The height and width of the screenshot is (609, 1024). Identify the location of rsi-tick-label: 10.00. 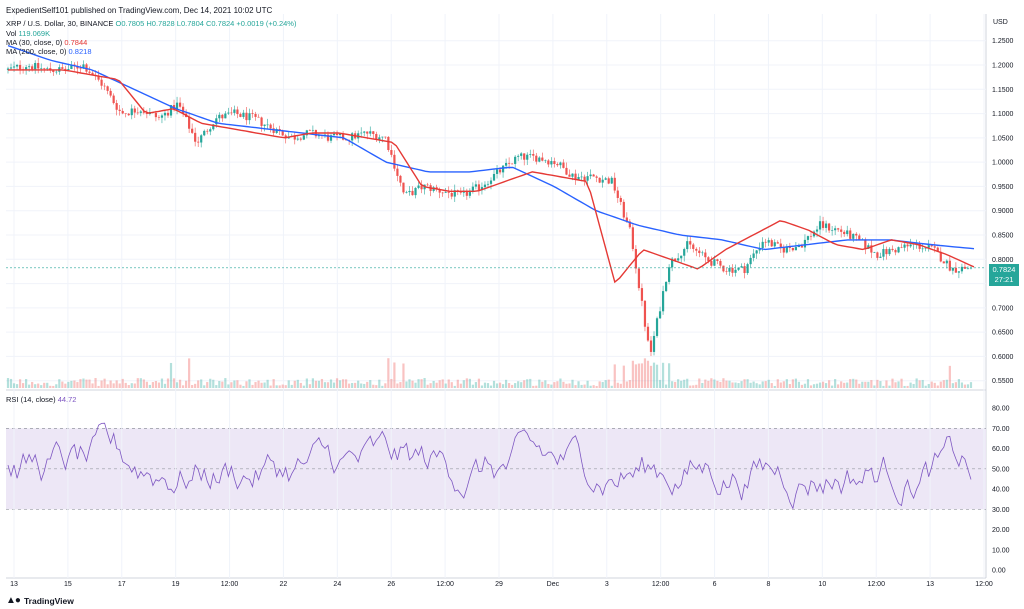
(1001, 550).